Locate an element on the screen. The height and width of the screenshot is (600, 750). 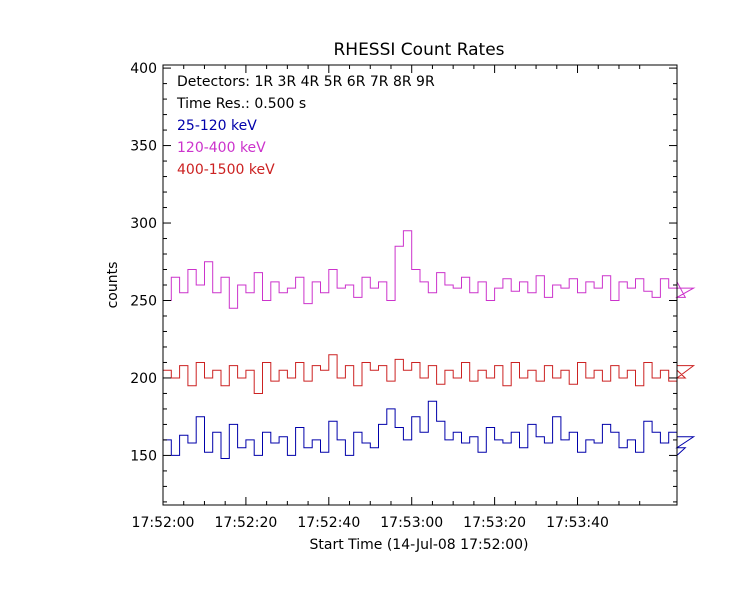
y-tick-label: 400 is located at coordinates (143, 69).